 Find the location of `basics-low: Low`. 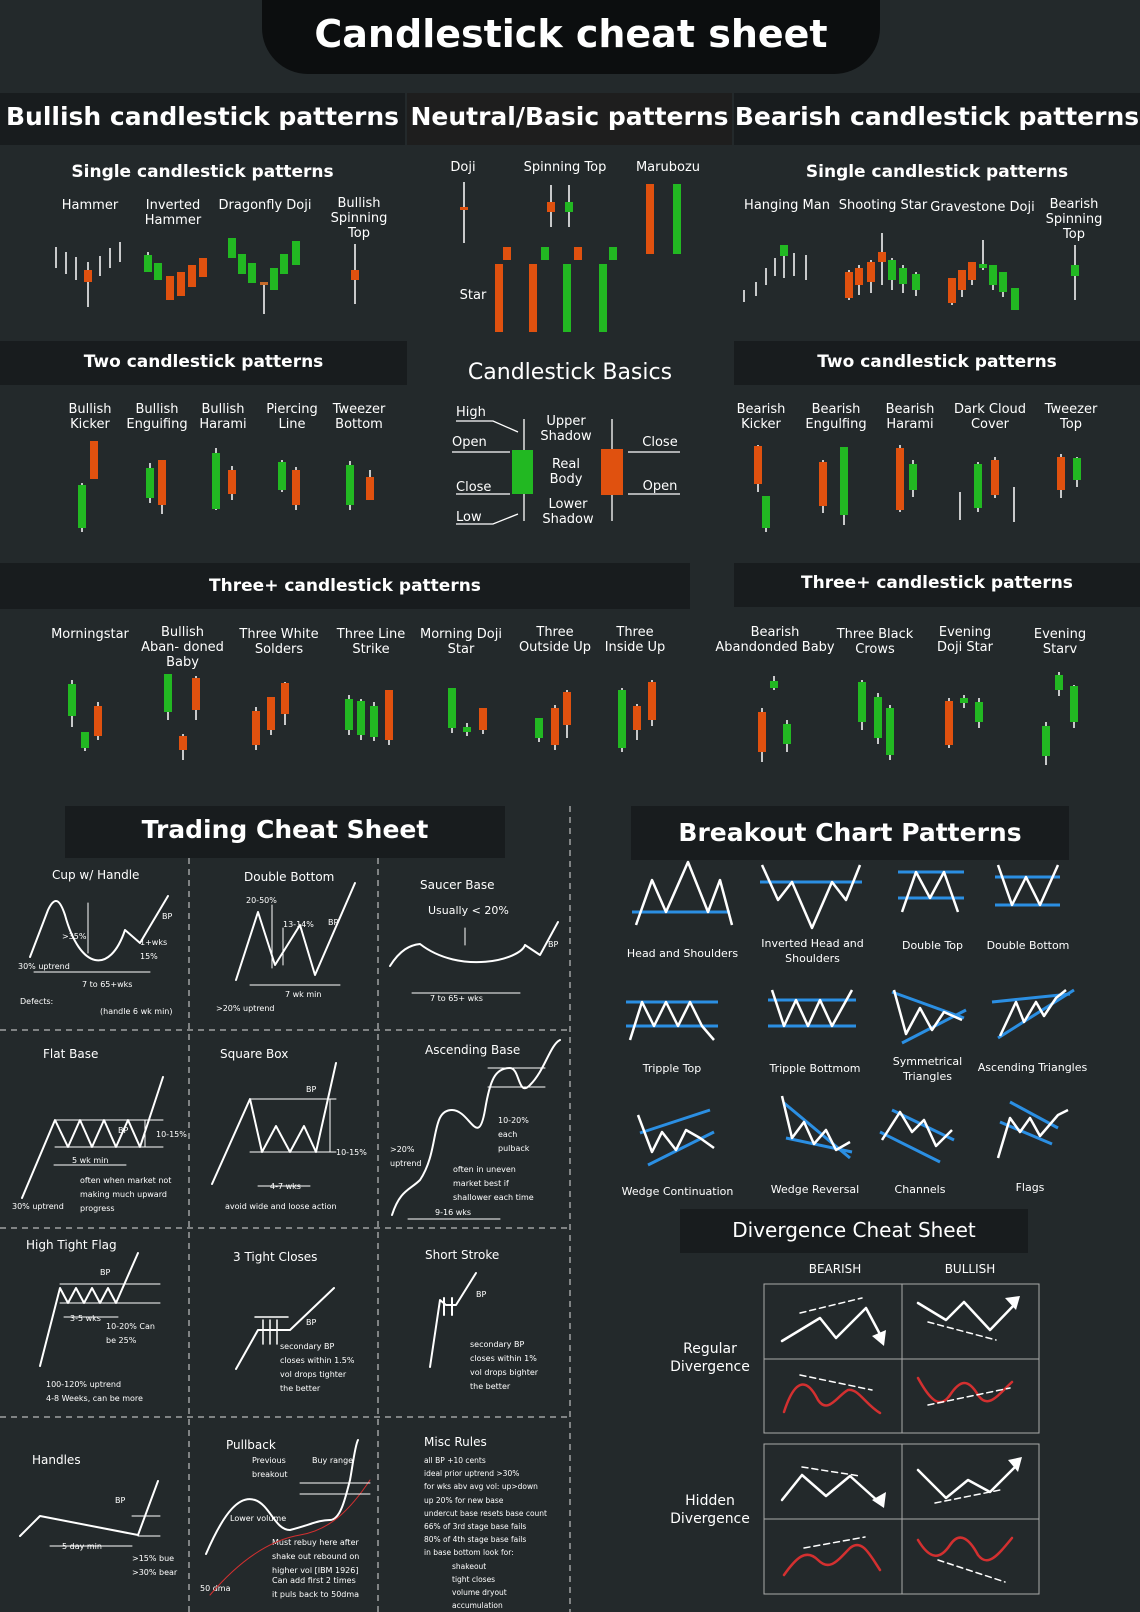

basics-low: Low is located at coordinates (469, 517).